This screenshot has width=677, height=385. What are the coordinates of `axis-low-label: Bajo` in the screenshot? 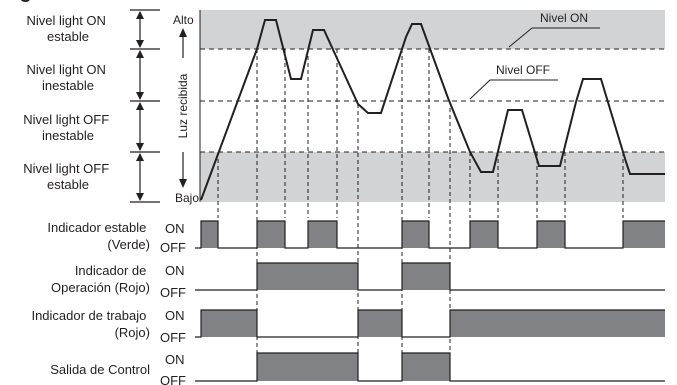 It's located at (187, 198).